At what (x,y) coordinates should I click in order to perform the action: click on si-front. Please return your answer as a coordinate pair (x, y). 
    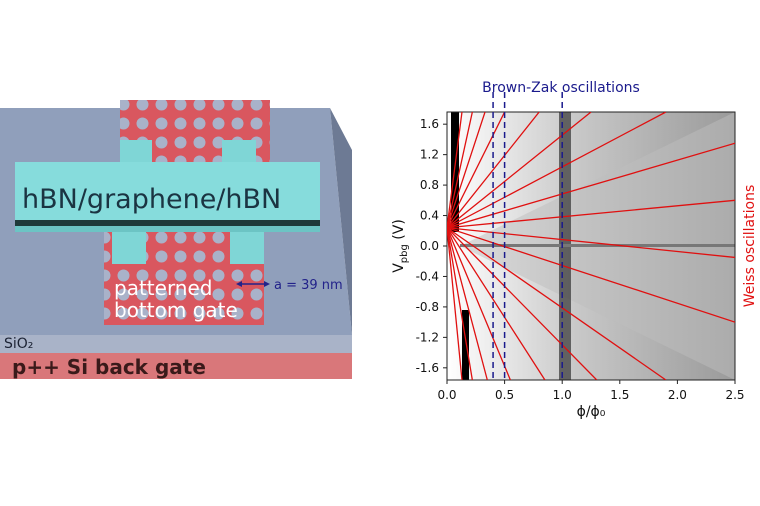
    Looking at the image, I should click on (176, 366).